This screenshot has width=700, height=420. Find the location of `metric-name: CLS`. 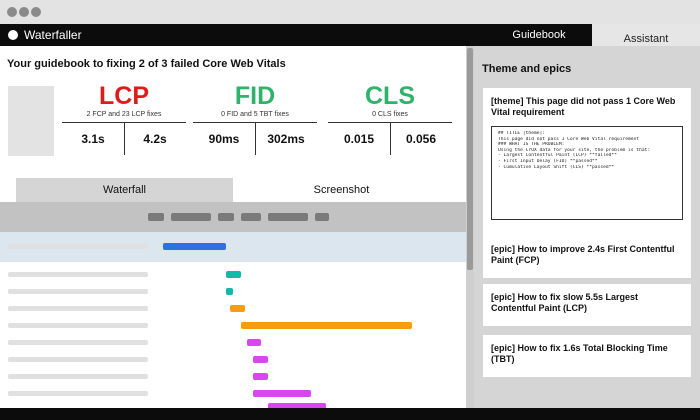

metric-name: CLS is located at coordinates (390, 96).